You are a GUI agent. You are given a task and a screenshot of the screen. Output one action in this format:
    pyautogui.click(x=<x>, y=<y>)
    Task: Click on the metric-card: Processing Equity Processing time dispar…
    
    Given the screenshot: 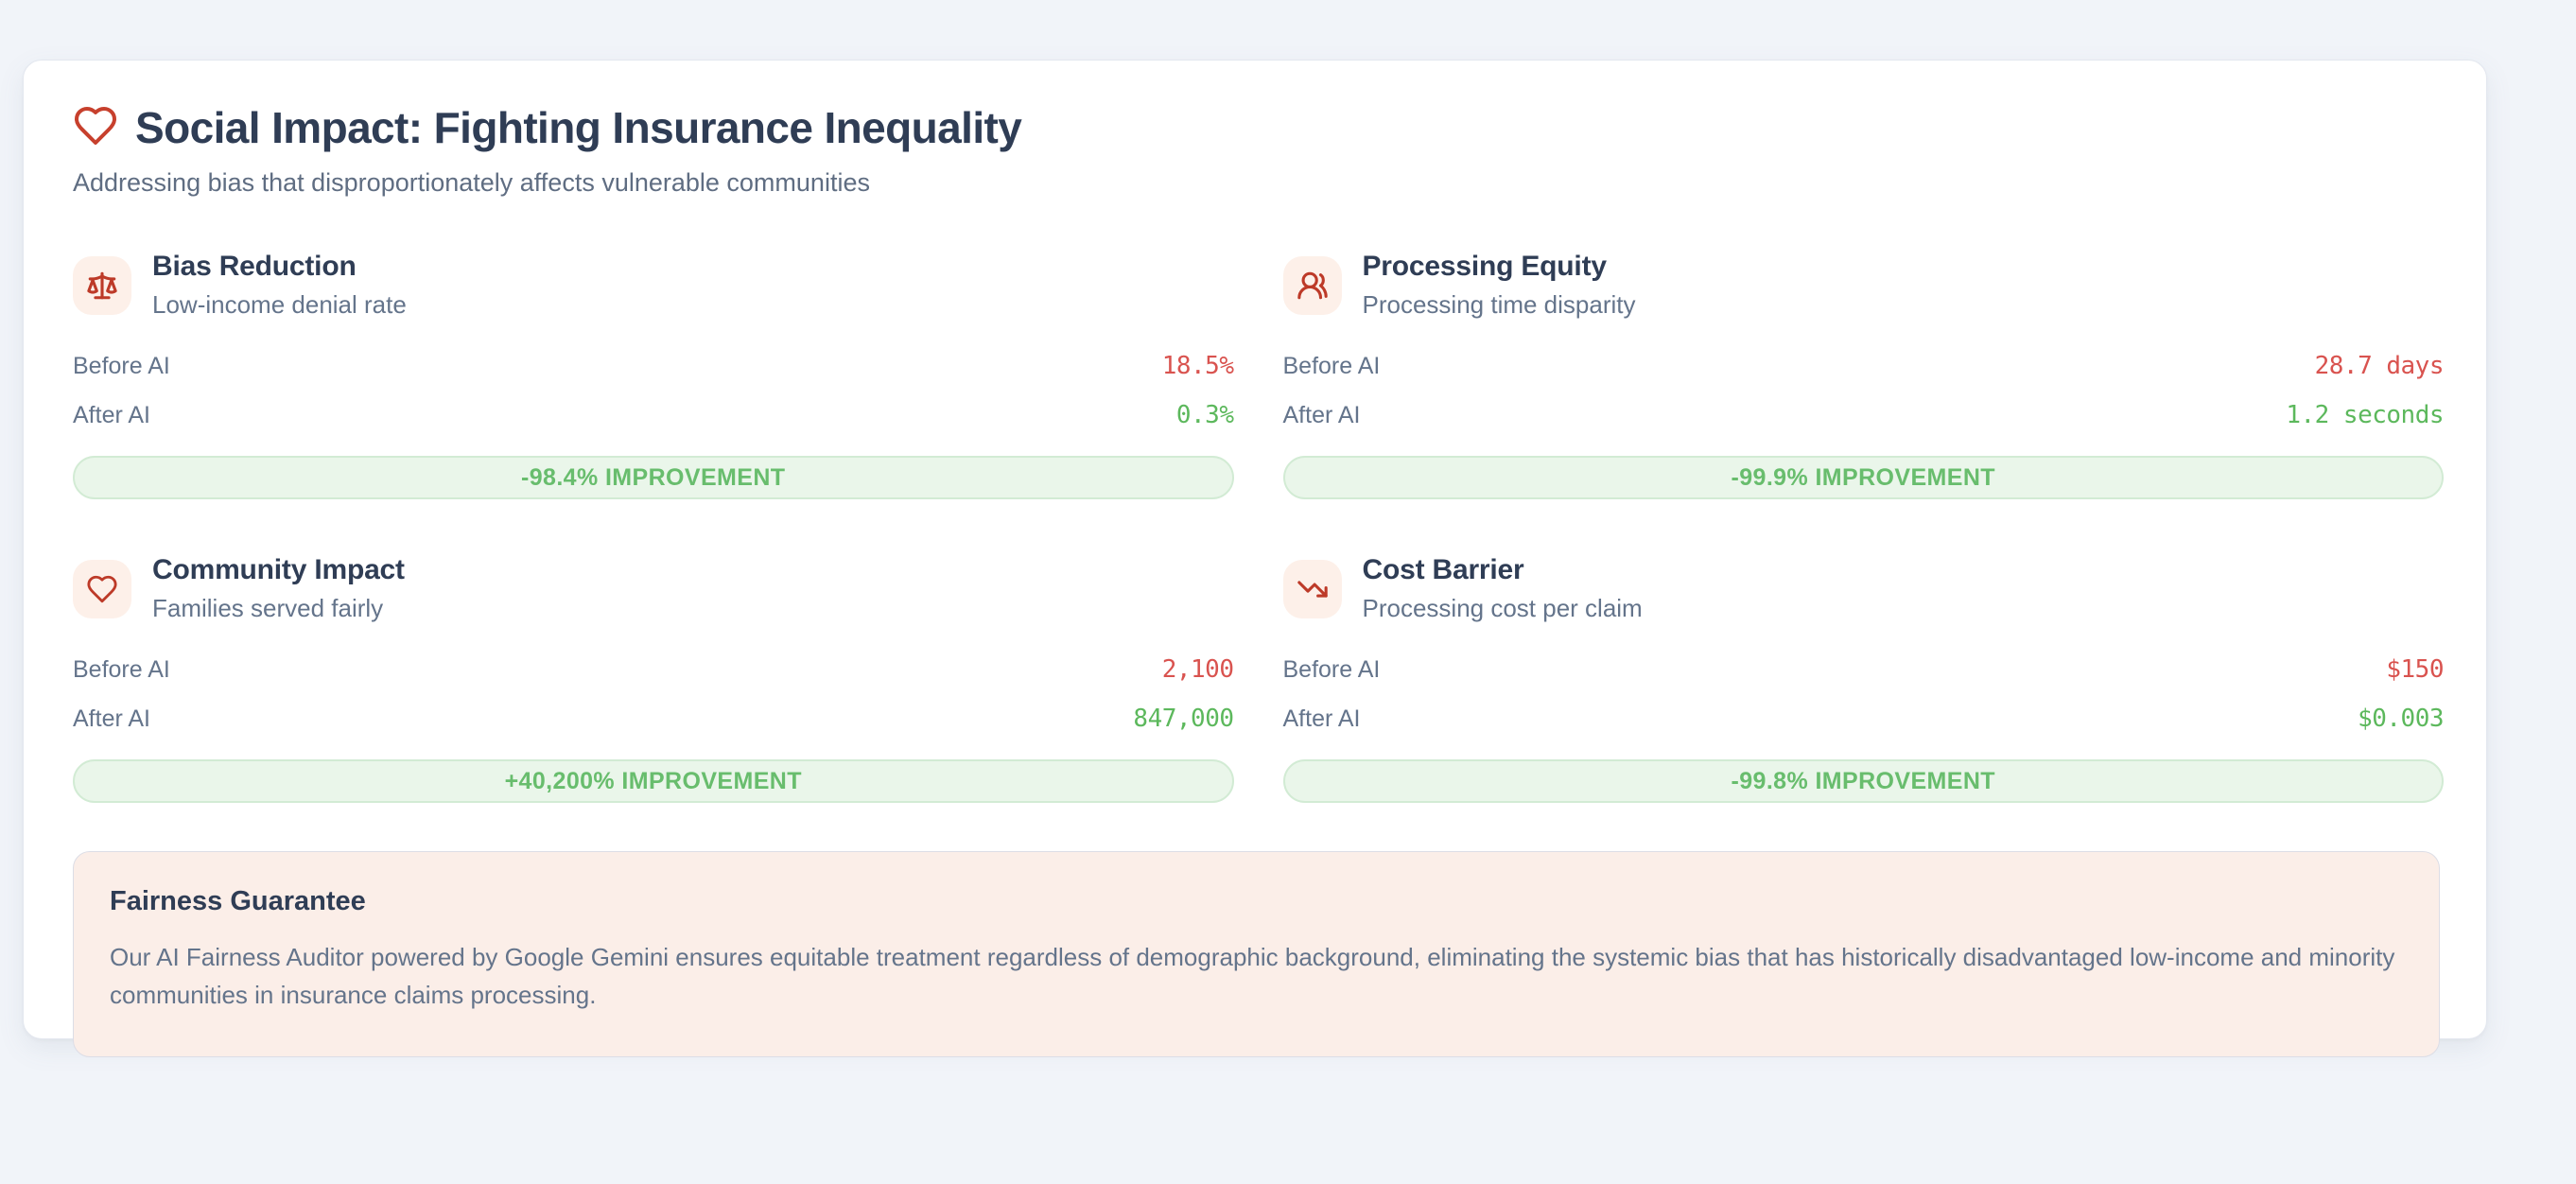 What is the action you would take?
    pyautogui.click(x=1863, y=375)
    